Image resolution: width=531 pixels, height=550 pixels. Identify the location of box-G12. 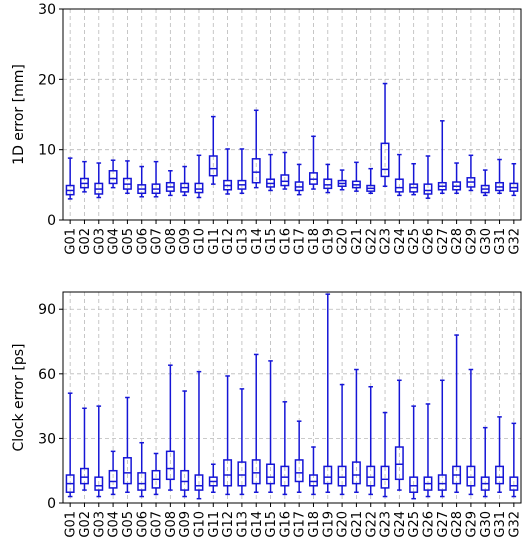
(228, 435).